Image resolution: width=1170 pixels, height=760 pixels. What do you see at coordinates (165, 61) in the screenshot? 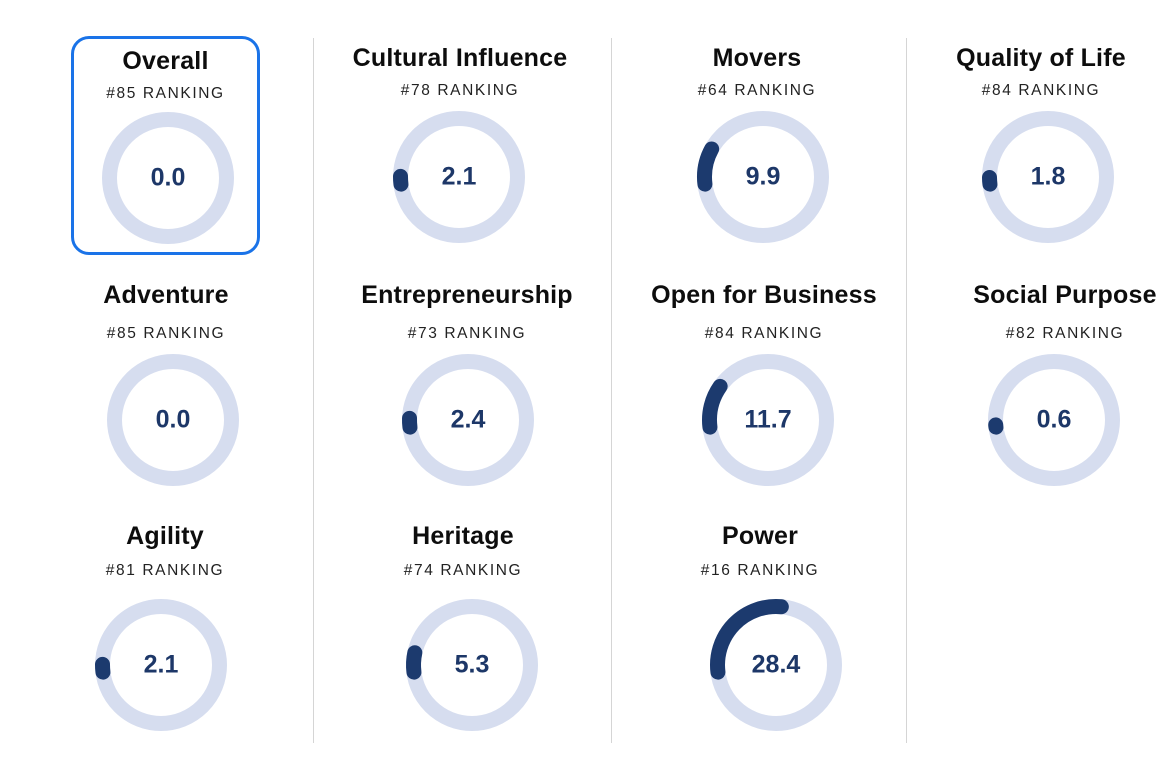
I see `category-title: Overall` at bounding box center [165, 61].